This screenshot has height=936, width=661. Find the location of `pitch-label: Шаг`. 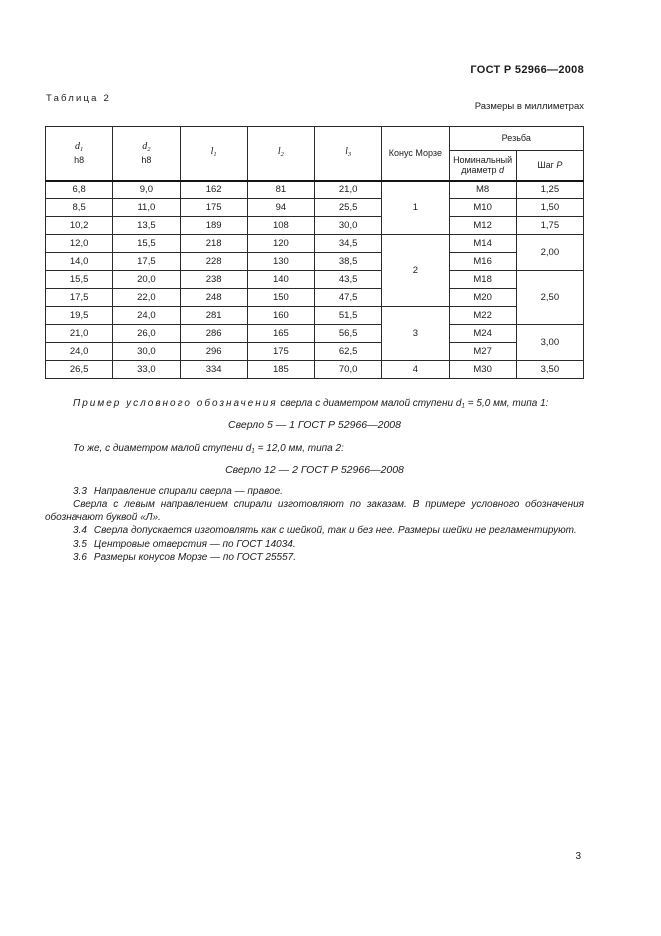

pitch-label: Шаг is located at coordinates (545, 165).